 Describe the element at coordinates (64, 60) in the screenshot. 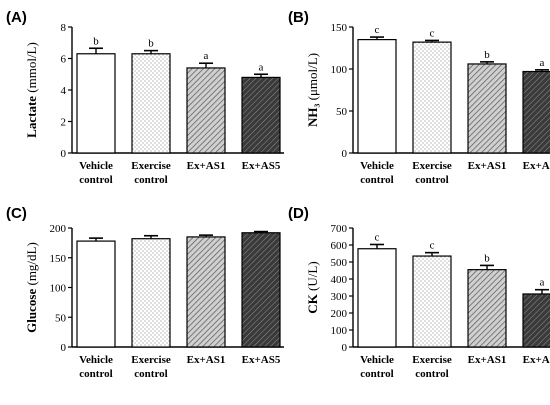

I see `y-tick-label: 6` at that location.